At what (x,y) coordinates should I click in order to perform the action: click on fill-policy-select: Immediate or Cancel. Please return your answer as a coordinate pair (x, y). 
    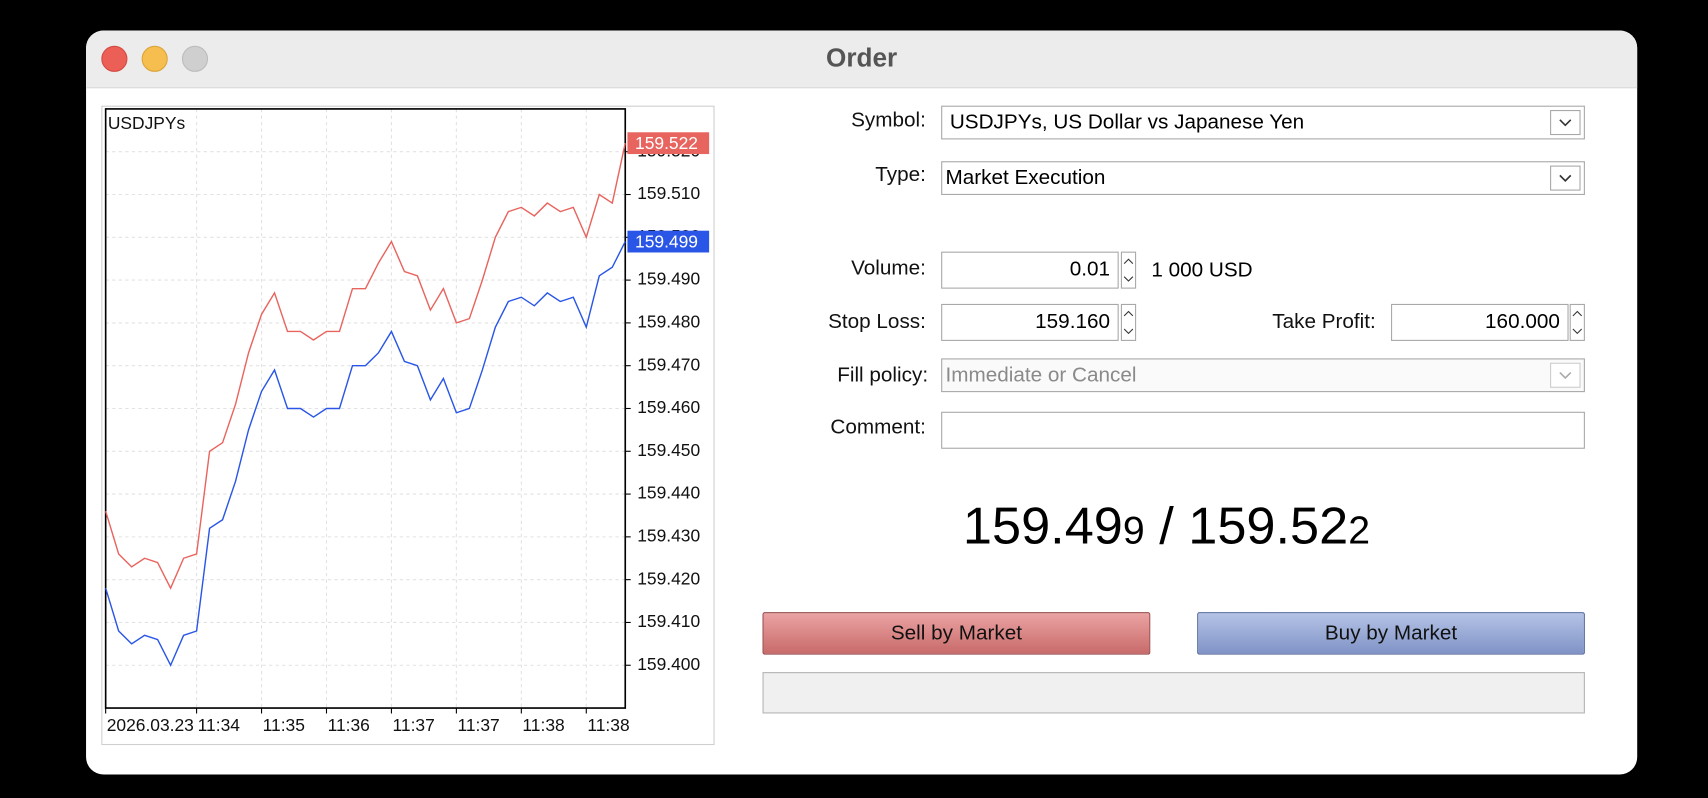
    Looking at the image, I should click on (1263, 375).